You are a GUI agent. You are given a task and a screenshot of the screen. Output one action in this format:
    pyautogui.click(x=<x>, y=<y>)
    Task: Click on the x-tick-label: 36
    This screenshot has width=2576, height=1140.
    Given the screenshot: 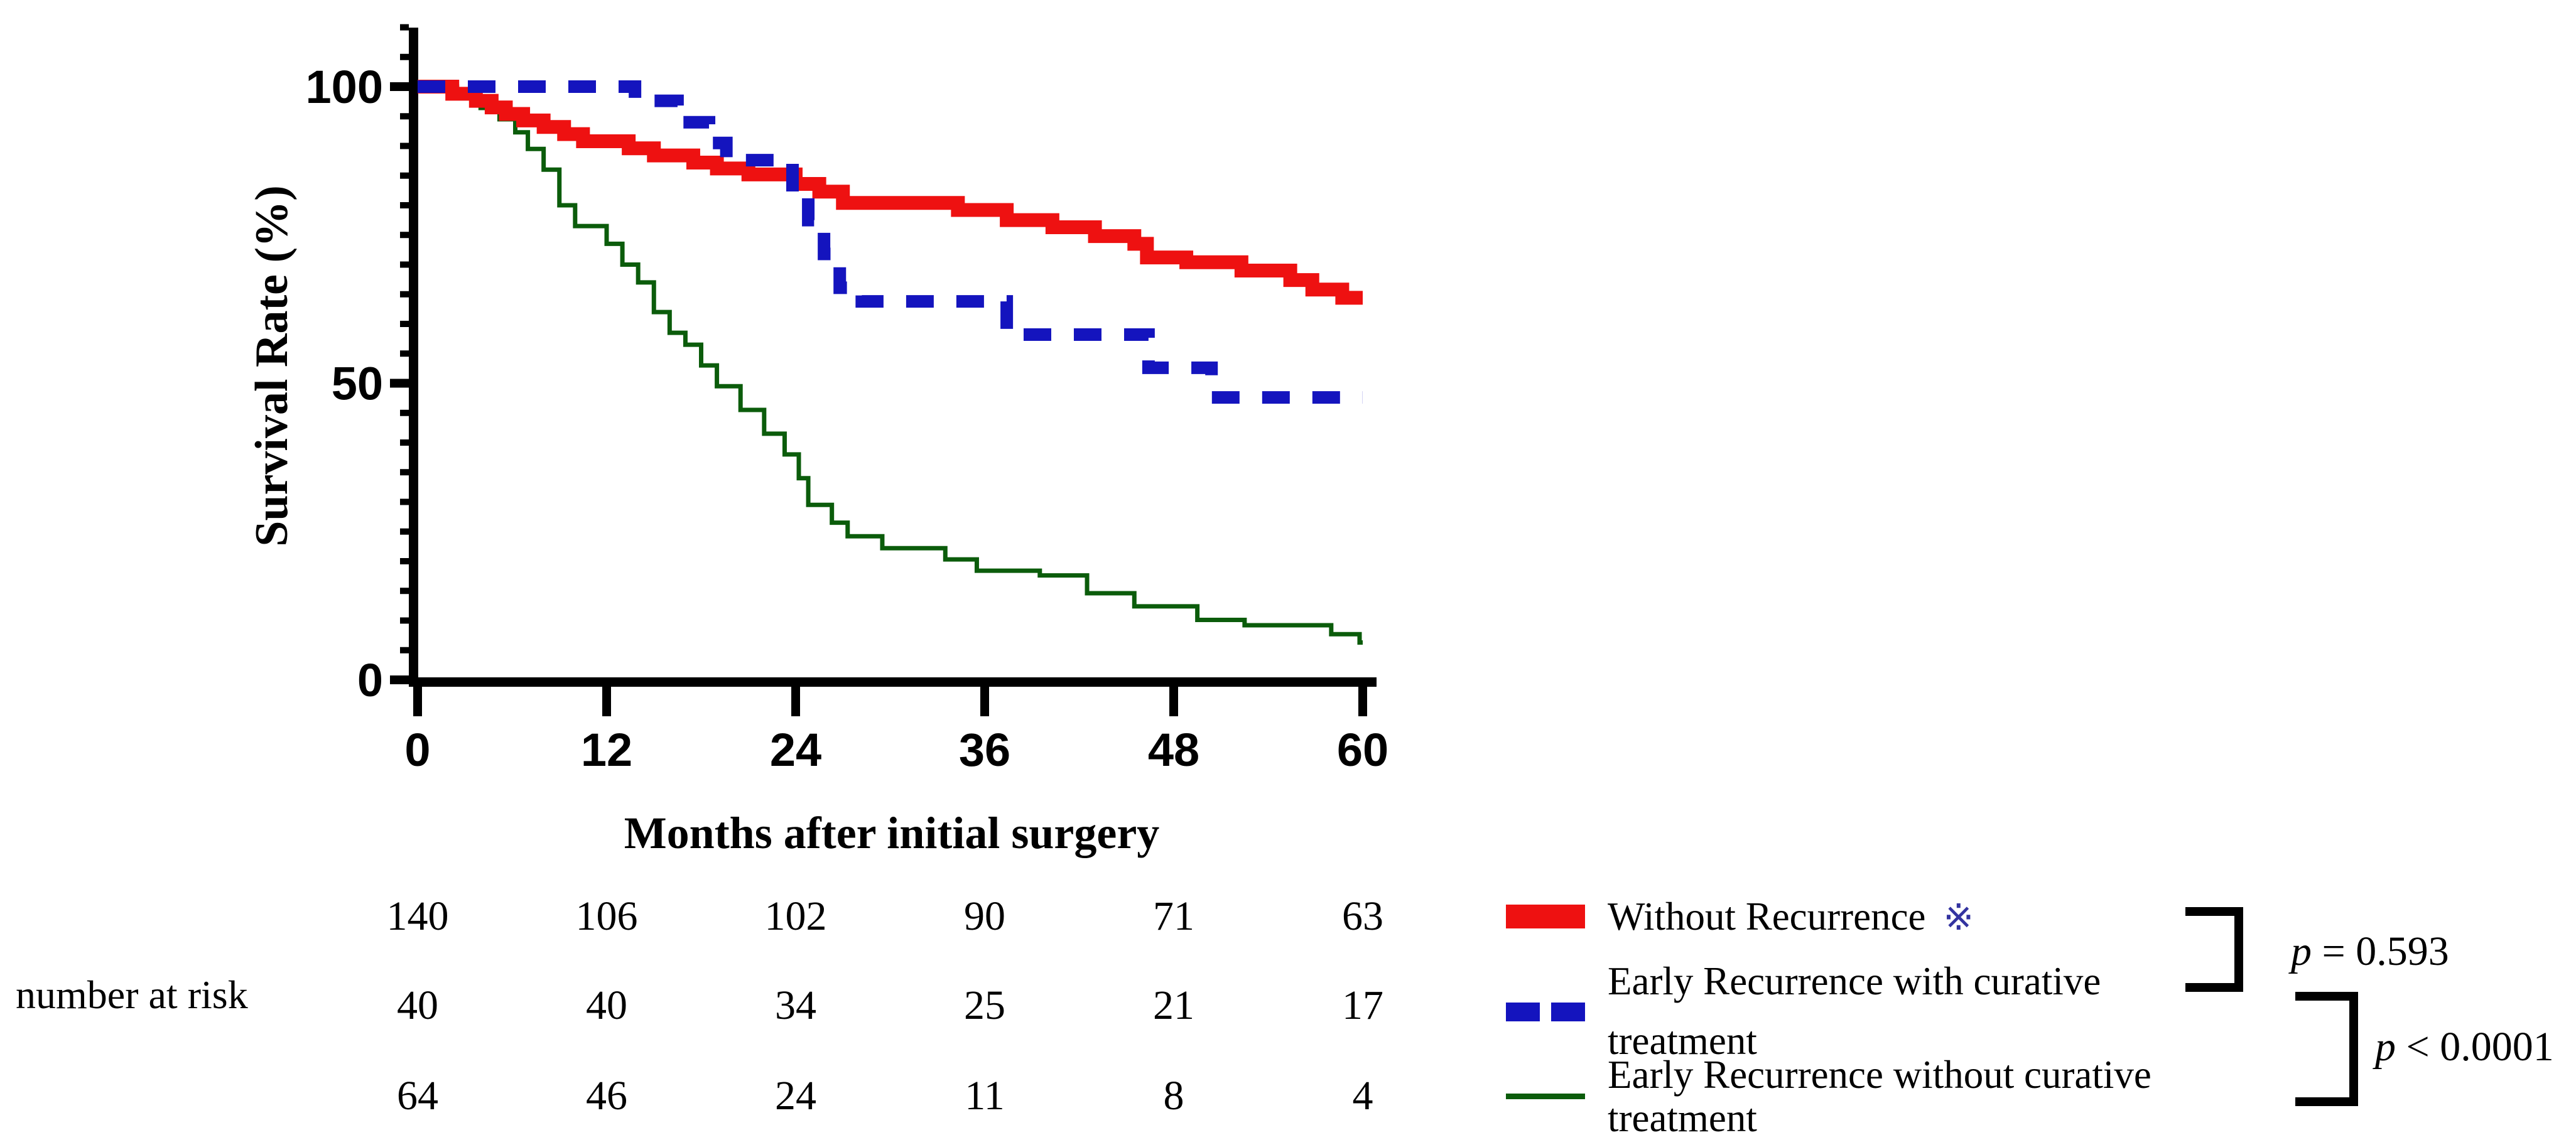 What is the action you would take?
    pyautogui.click(x=984, y=750)
    